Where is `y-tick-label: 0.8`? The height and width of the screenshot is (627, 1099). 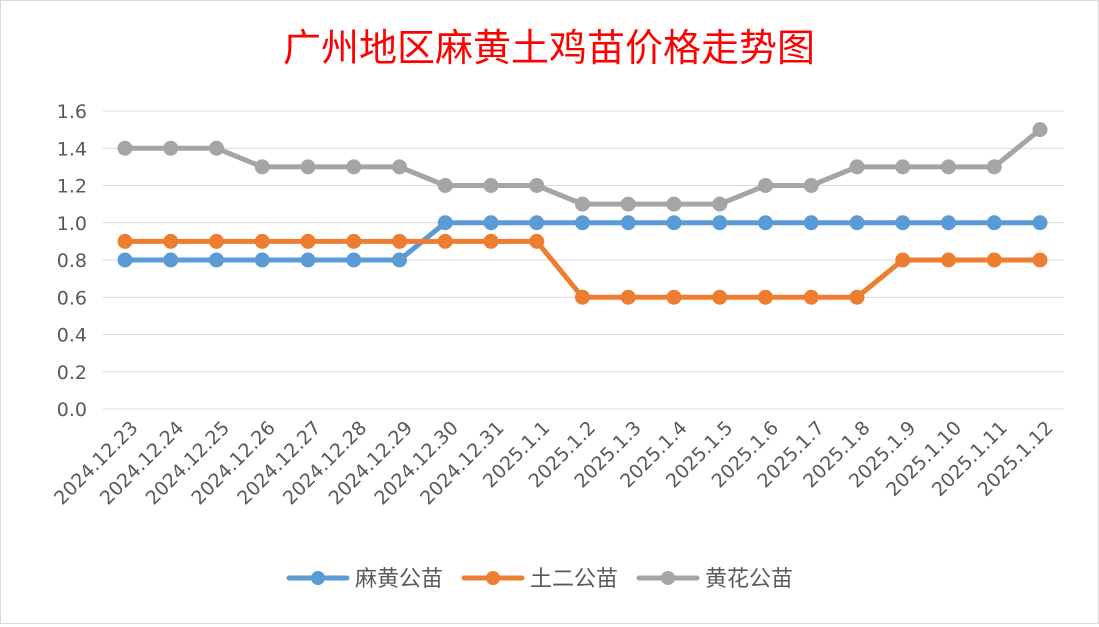
y-tick-label: 0.8 is located at coordinates (72, 261).